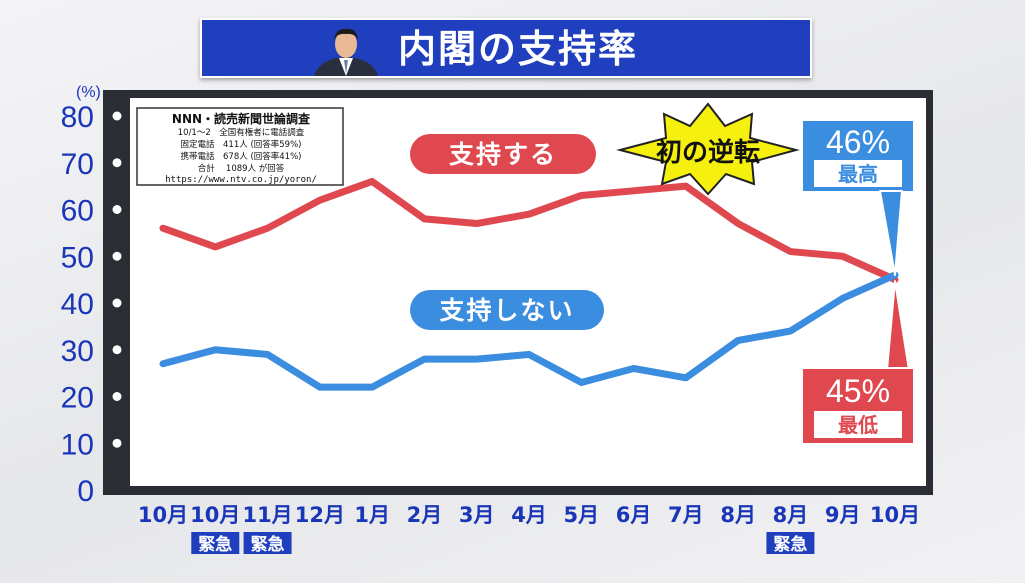  What do you see at coordinates (858, 362) in the screenshot?
I see `low-callout: 45% 最低` at bounding box center [858, 362].